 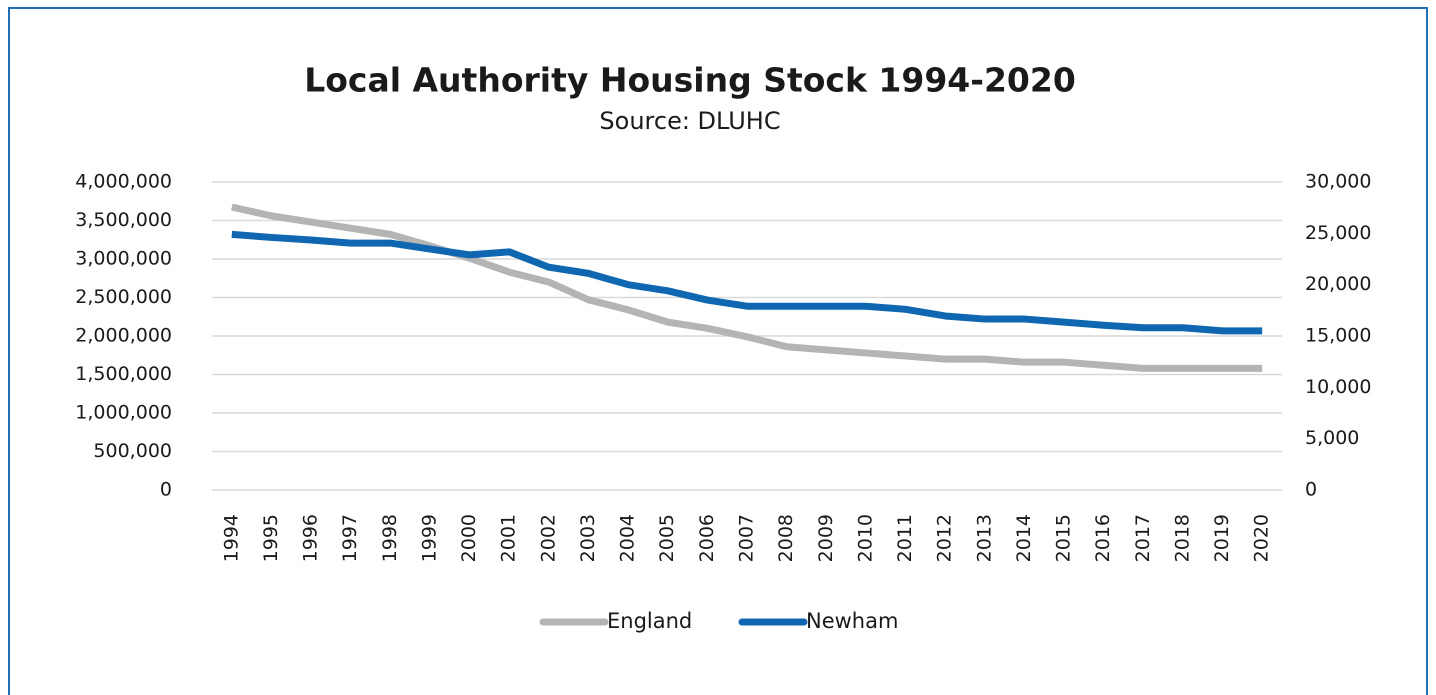 What do you see at coordinates (123, 182) in the screenshot?
I see `y-tick-label: 4,000,000` at bounding box center [123, 182].